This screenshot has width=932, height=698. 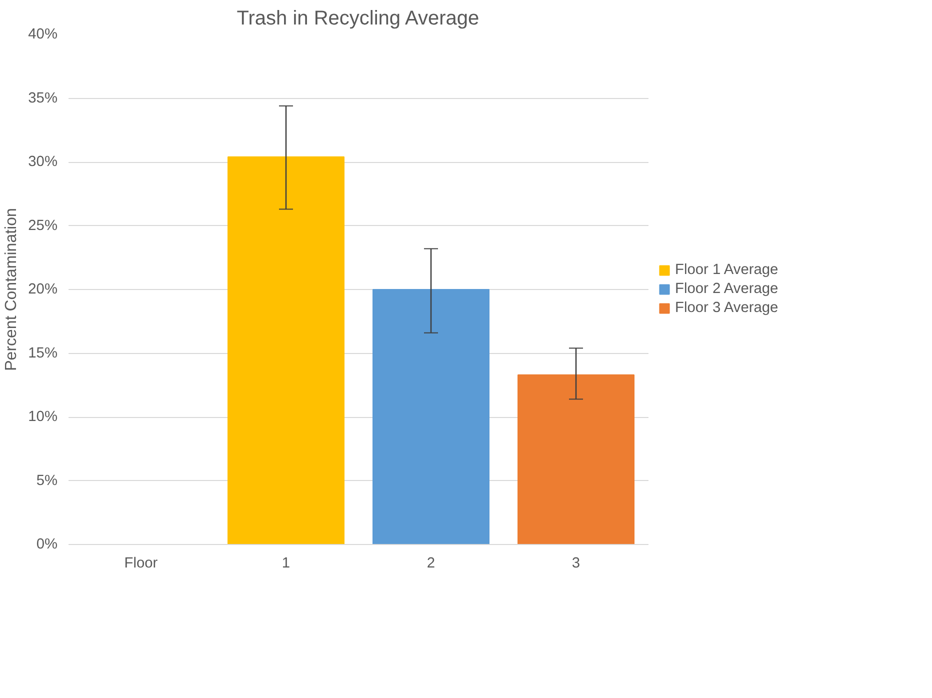 I want to click on y-tick-label: 20%, so click(x=43, y=290).